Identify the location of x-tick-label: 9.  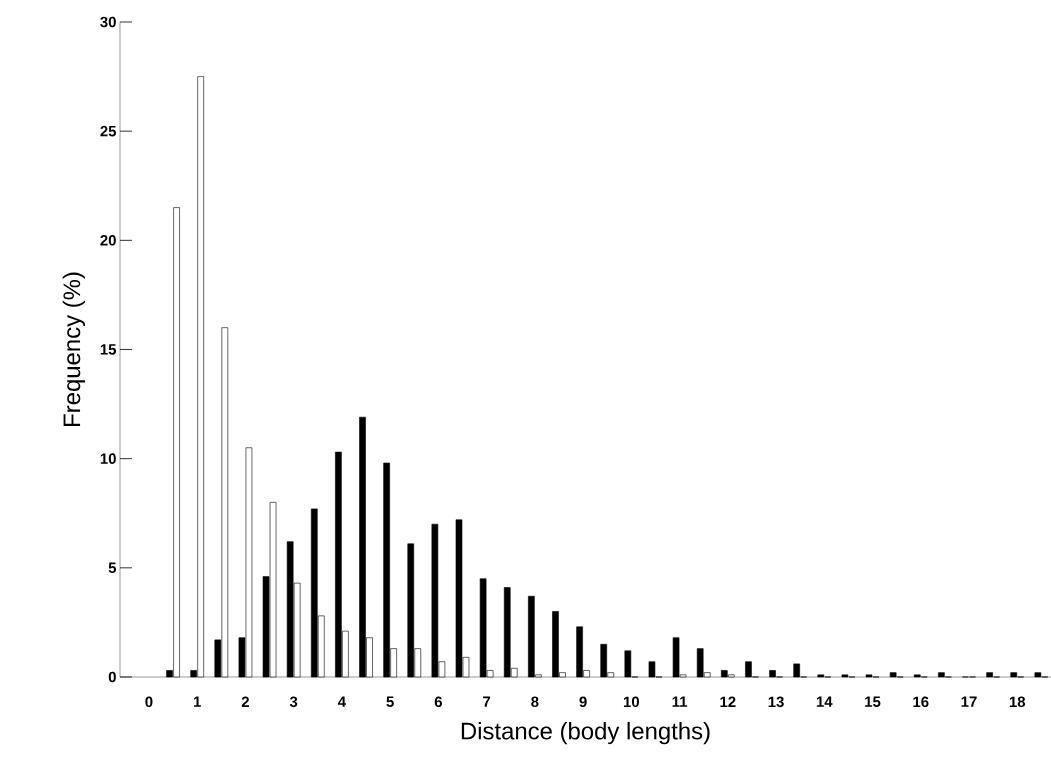
(583, 702).